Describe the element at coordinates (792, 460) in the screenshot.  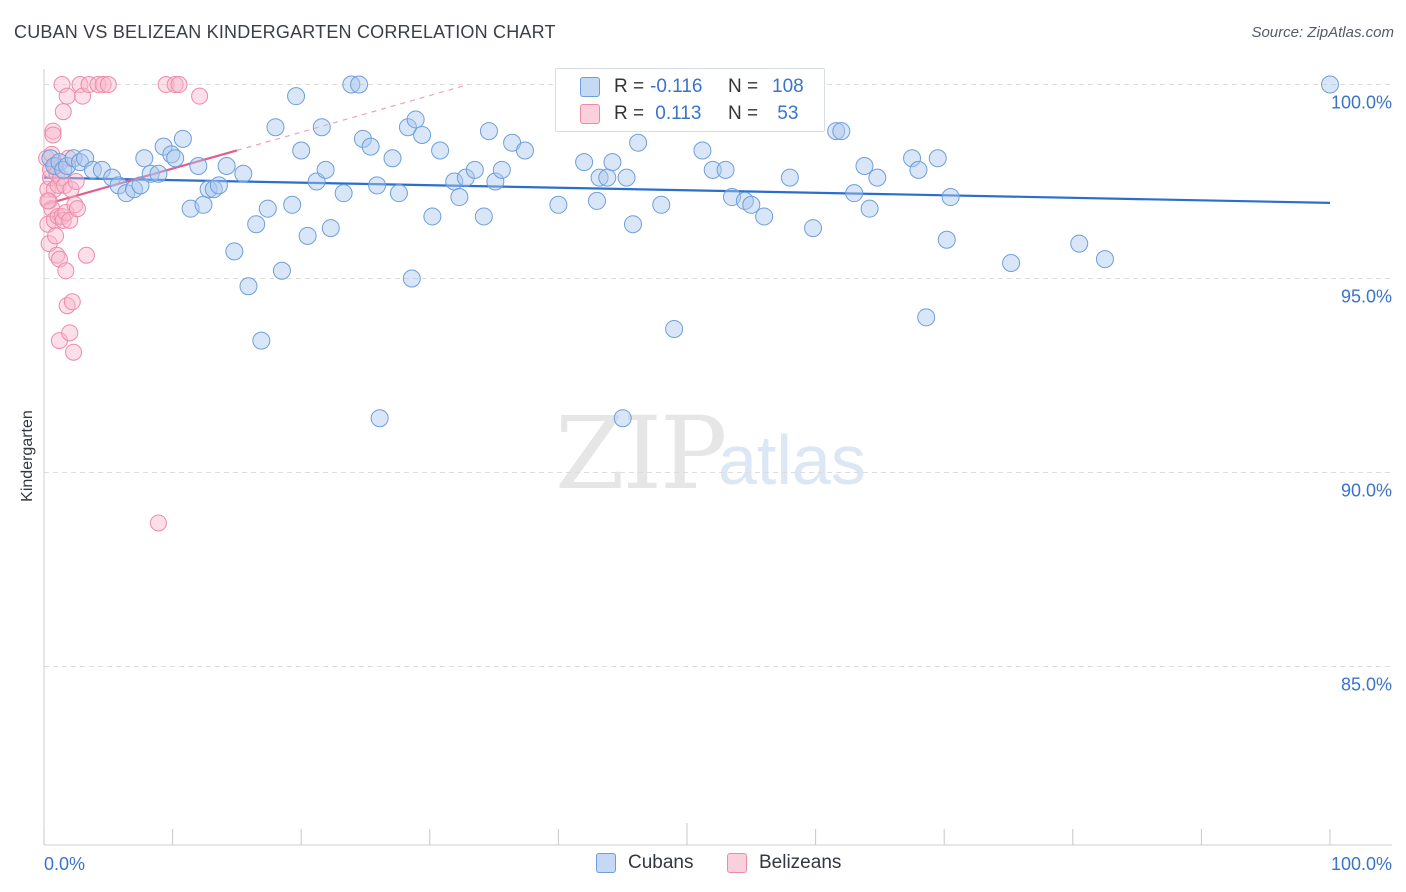
I see `watermark-atlas: atlas` at that location.